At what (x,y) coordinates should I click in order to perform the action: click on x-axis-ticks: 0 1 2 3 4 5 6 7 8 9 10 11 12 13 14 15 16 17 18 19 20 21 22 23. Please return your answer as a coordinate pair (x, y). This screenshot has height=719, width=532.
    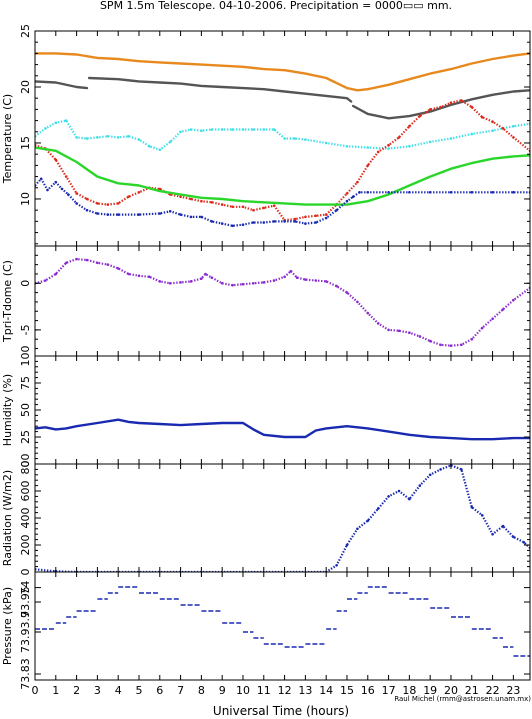
    Looking at the image, I should click on (276, 690).